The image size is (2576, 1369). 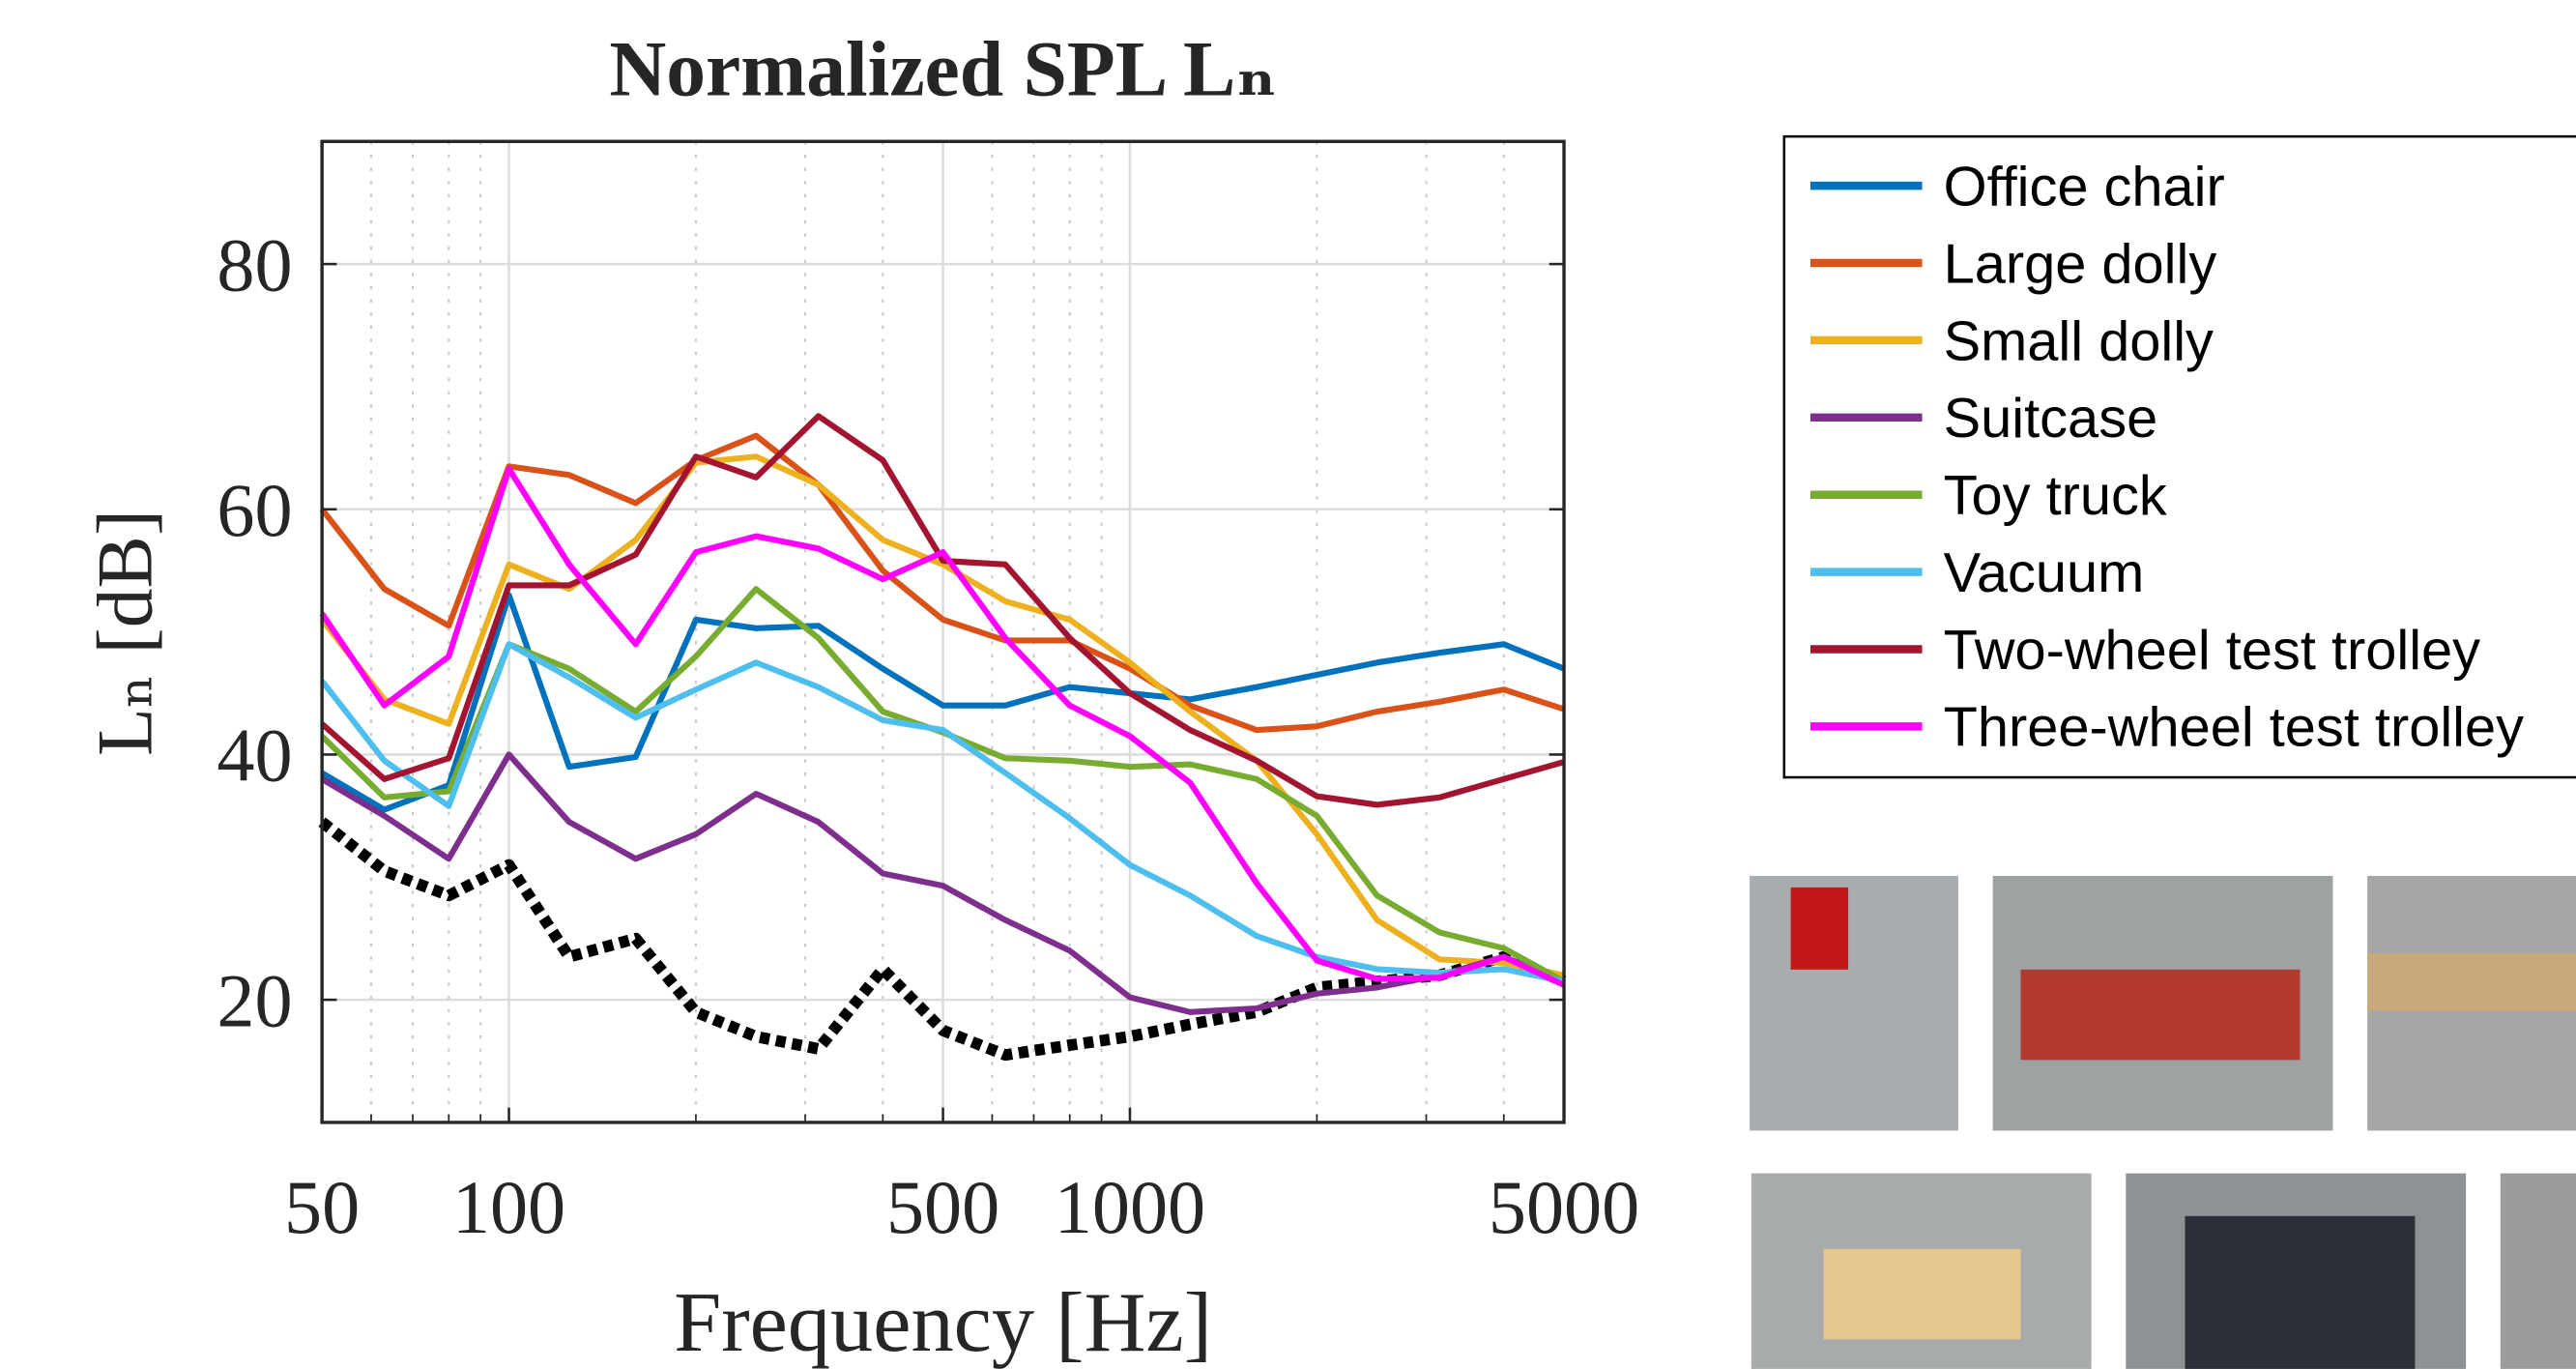 What do you see at coordinates (254, 510) in the screenshot?
I see `y-tick-label: 60` at bounding box center [254, 510].